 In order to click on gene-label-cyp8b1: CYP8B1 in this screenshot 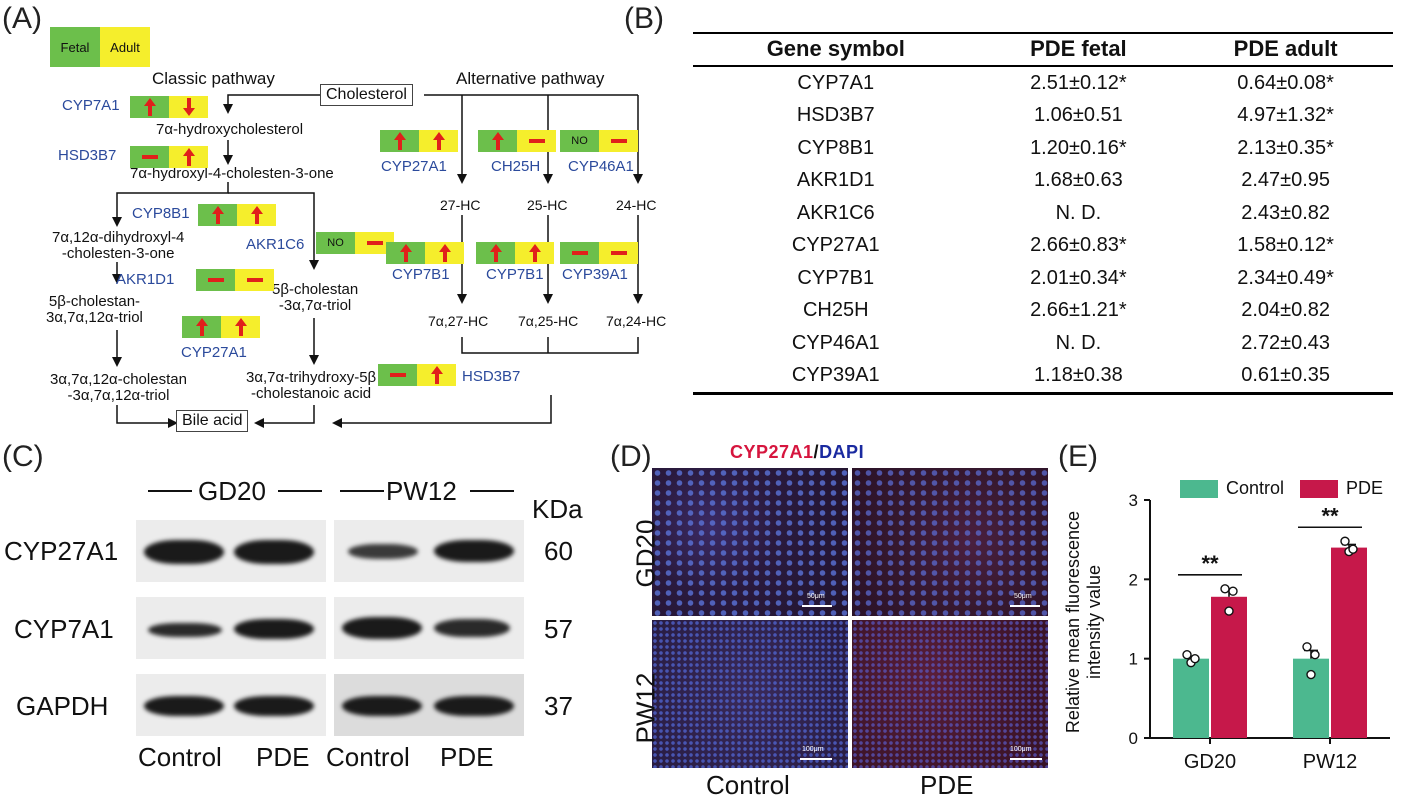, I will do `click(161, 213)`.